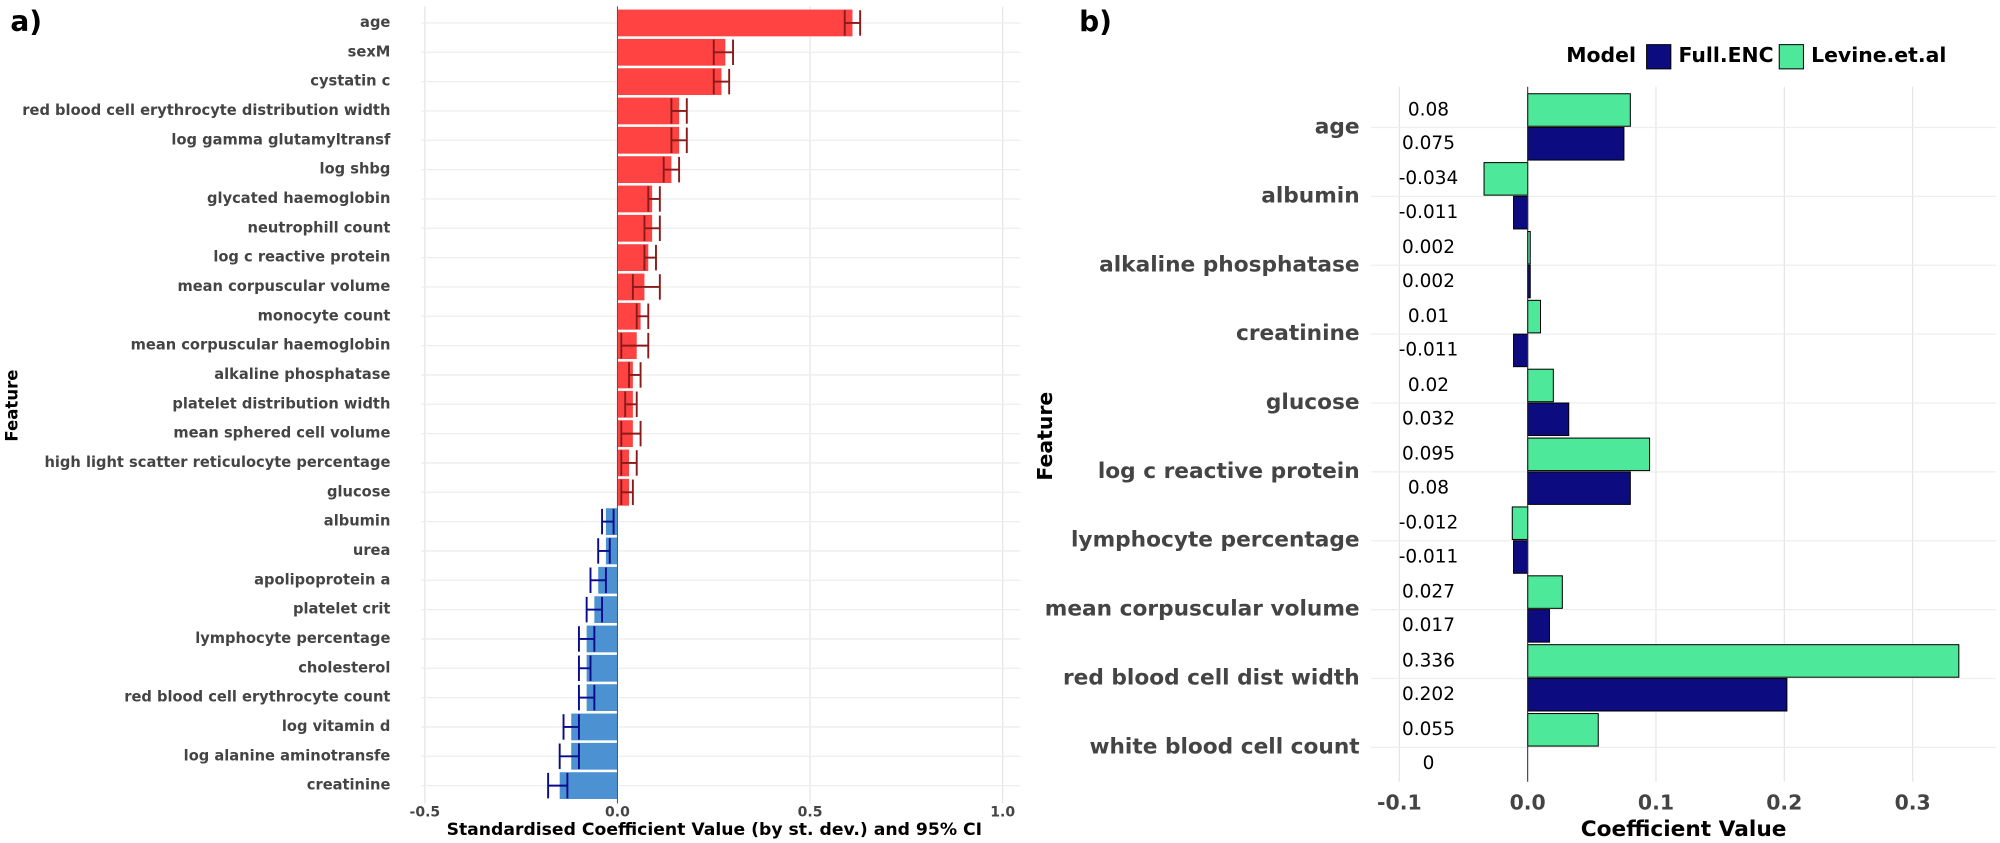  What do you see at coordinates (1215, 540) in the screenshot?
I see `y-tick-label: lymphocyte percentage` at bounding box center [1215, 540].